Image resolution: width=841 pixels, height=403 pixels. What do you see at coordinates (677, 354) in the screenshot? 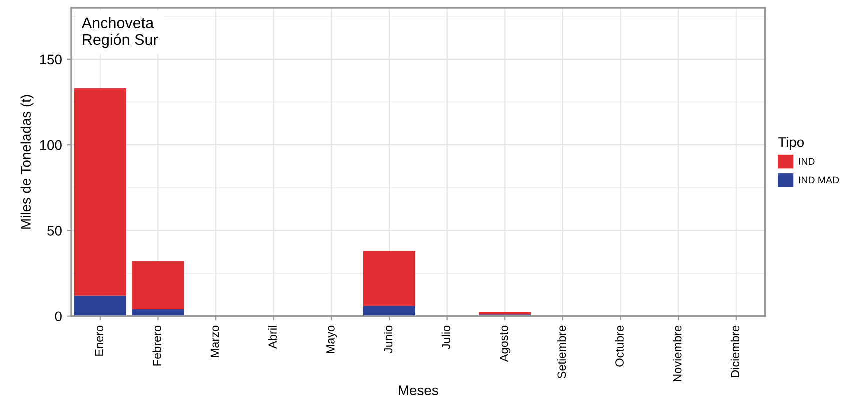
I see `x-tick-label: Noviembre` at bounding box center [677, 354].